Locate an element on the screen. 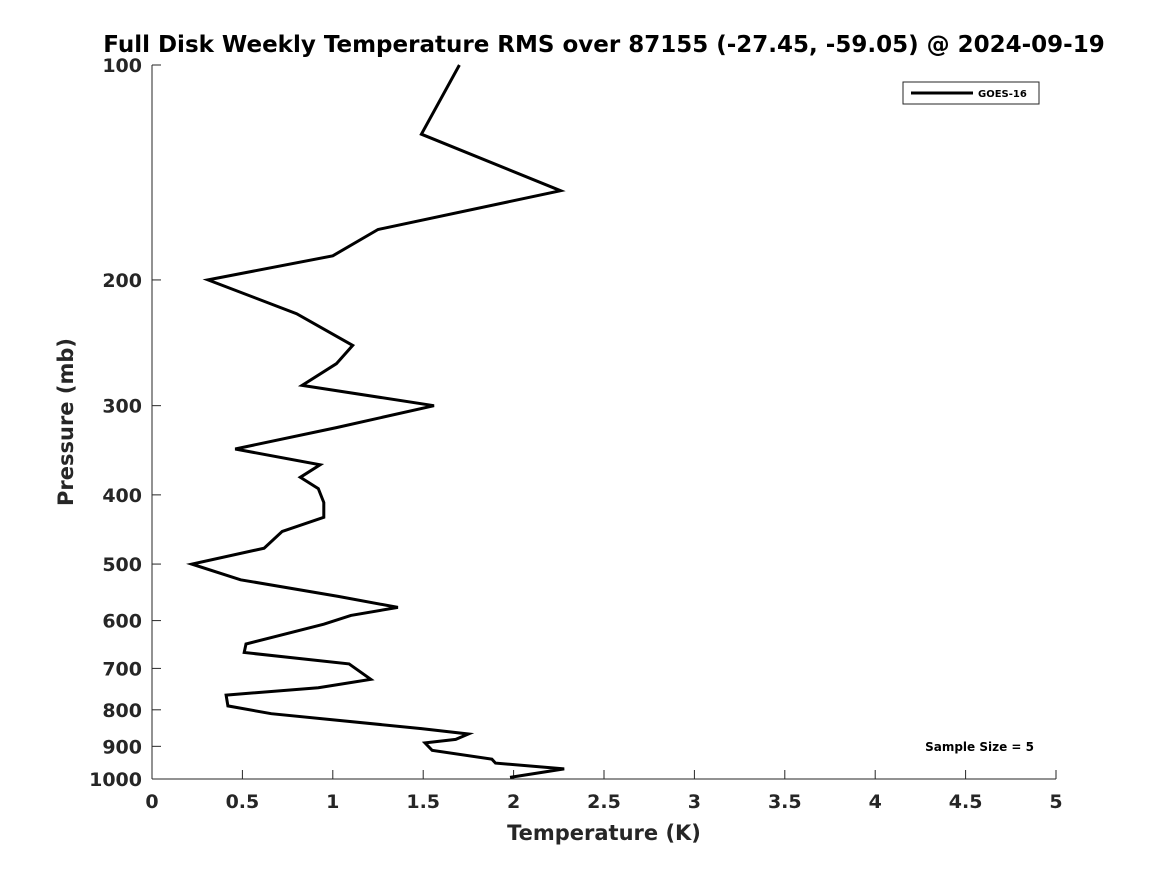 The height and width of the screenshot is (875, 1167). x-ticks: 0 0.5 1 1.5 2 2.5 3 3.5 4 4.5 5 is located at coordinates (604, 791).